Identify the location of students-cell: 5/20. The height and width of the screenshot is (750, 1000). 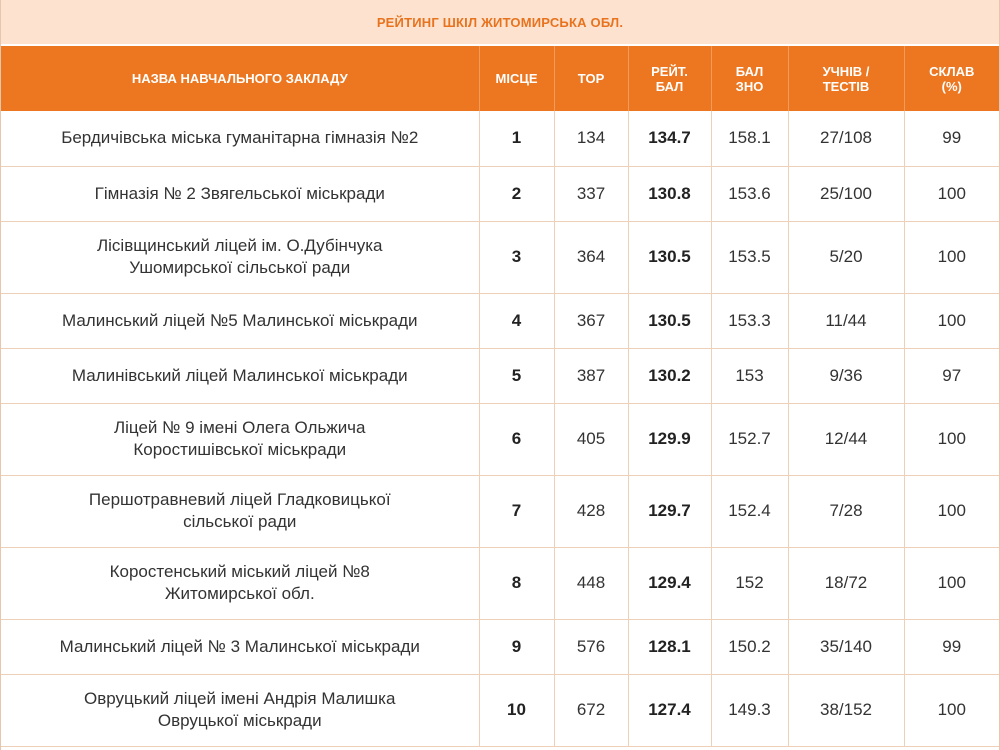
(845, 257).